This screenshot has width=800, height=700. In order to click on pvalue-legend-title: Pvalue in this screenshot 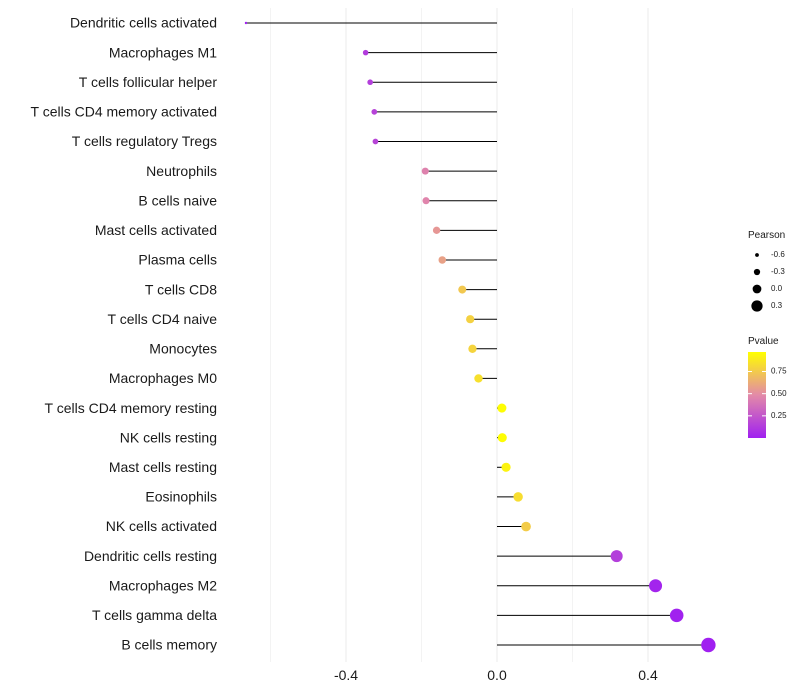, I will do `click(763, 341)`.